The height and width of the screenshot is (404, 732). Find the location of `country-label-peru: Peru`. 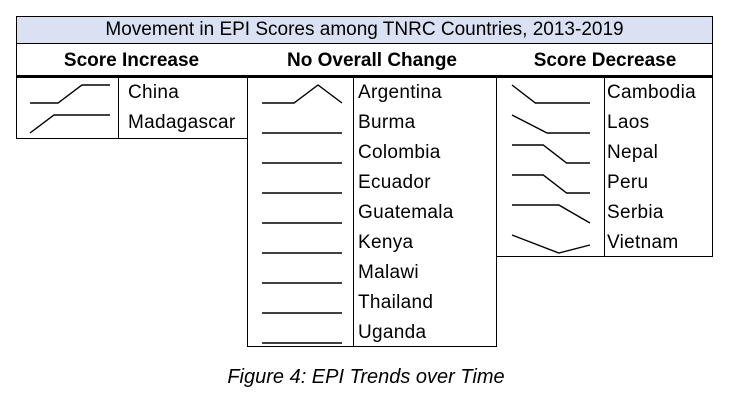

country-label-peru: Peru is located at coordinates (628, 182).